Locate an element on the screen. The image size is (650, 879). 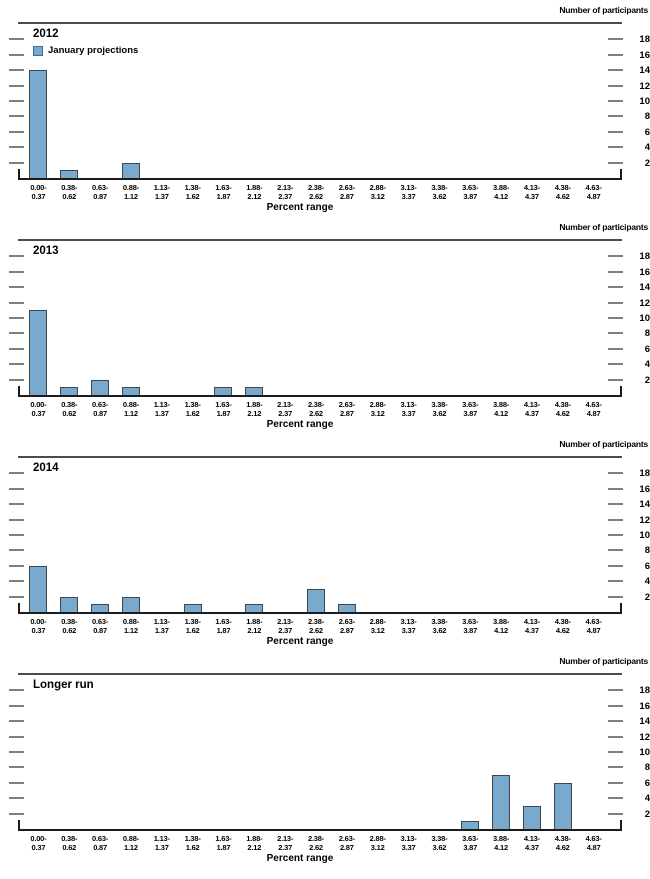
x-tick-label-line1: 1.63- is located at coordinates (223, 404).